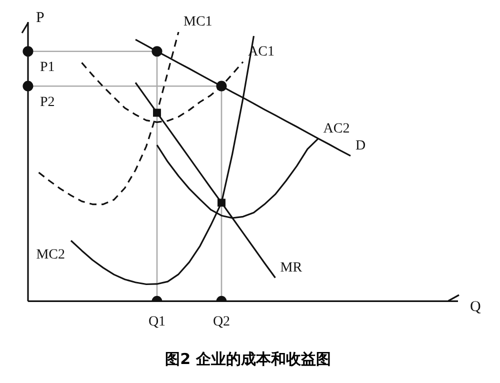 This screenshot has height=383, width=500. What do you see at coordinates (47, 68) in the screenshot?
I see `ref-line-label: P1` at bounding box center [47, 68].